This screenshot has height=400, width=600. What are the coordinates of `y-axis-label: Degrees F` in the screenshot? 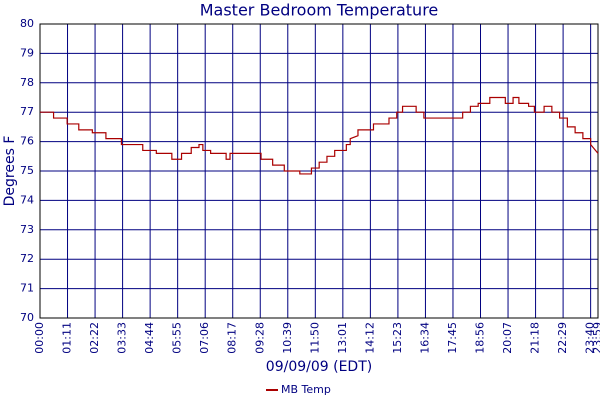 It's located at (10, 171).